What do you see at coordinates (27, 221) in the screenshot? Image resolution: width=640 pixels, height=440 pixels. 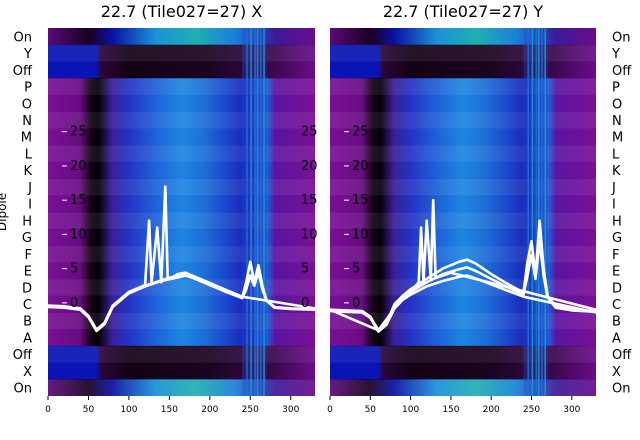 I see `row-label: H` at bounding box center [27, 221].